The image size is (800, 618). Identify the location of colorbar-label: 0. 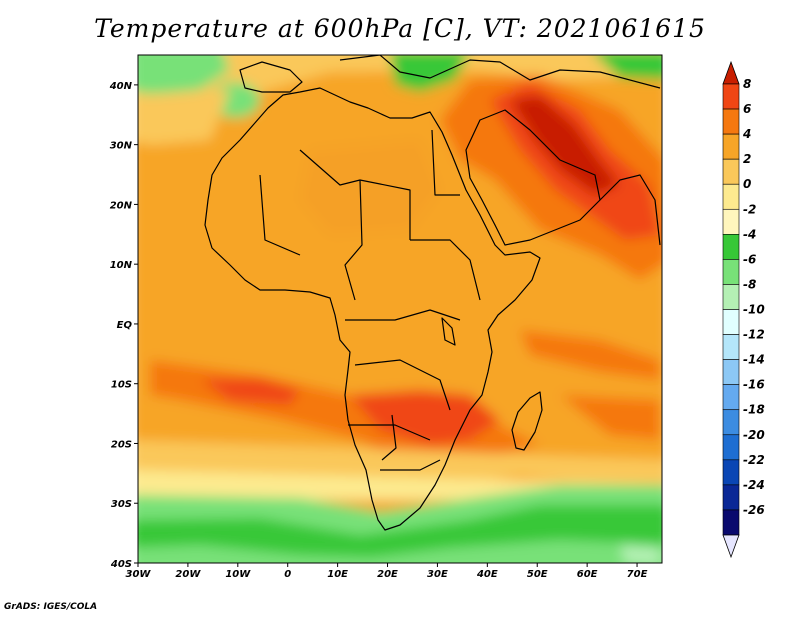
(747, 184).